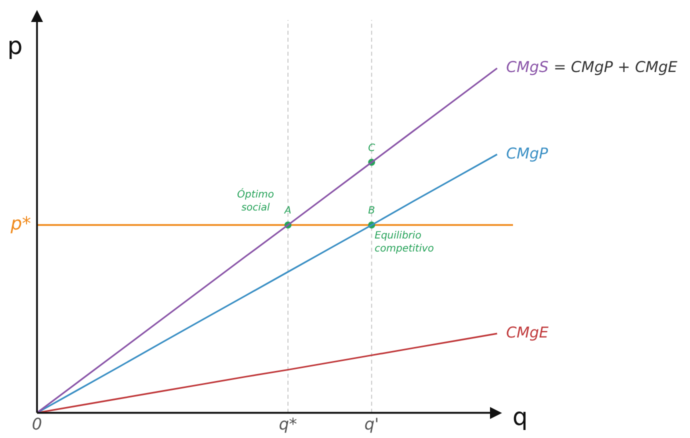 This screenshot has height=438, width=690. What do you see at coordinates (616, 67) in the screenshot?
I see `text: = CMgP + CMgE` at bounding box center [616, 67].